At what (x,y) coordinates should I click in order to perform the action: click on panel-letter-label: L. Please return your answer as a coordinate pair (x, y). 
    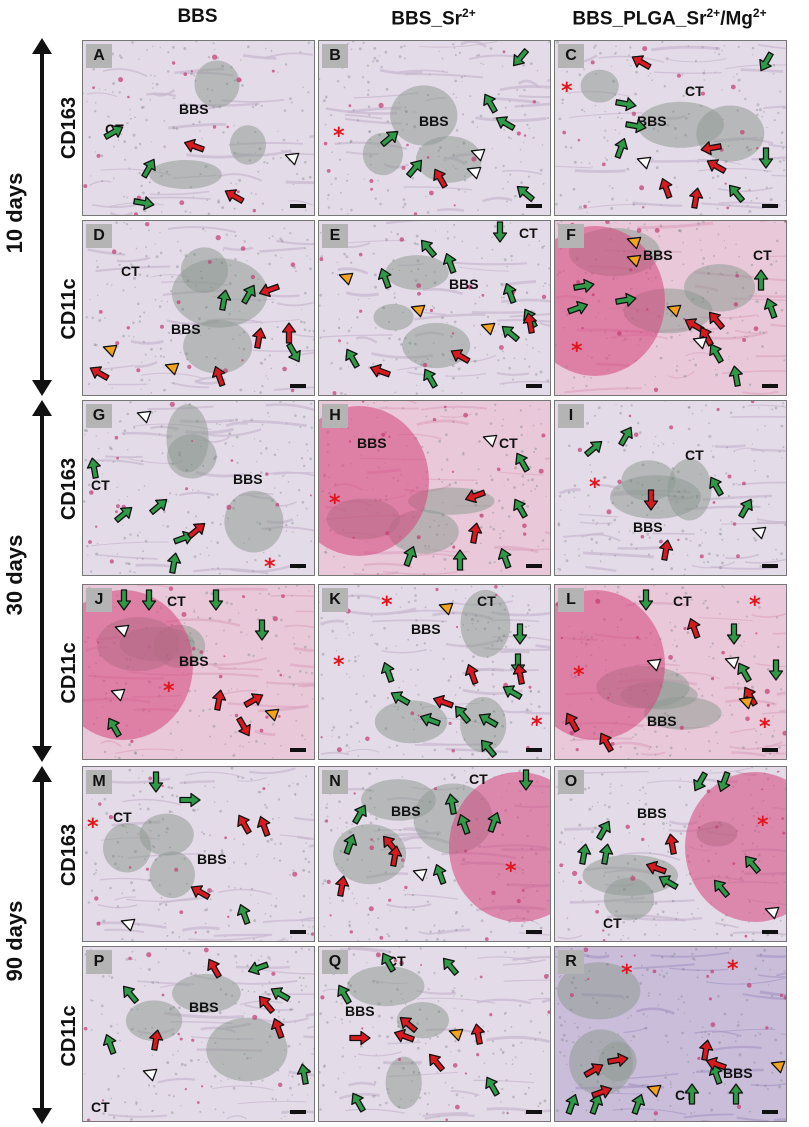
    Looking at the image, I should click on (571, 600).